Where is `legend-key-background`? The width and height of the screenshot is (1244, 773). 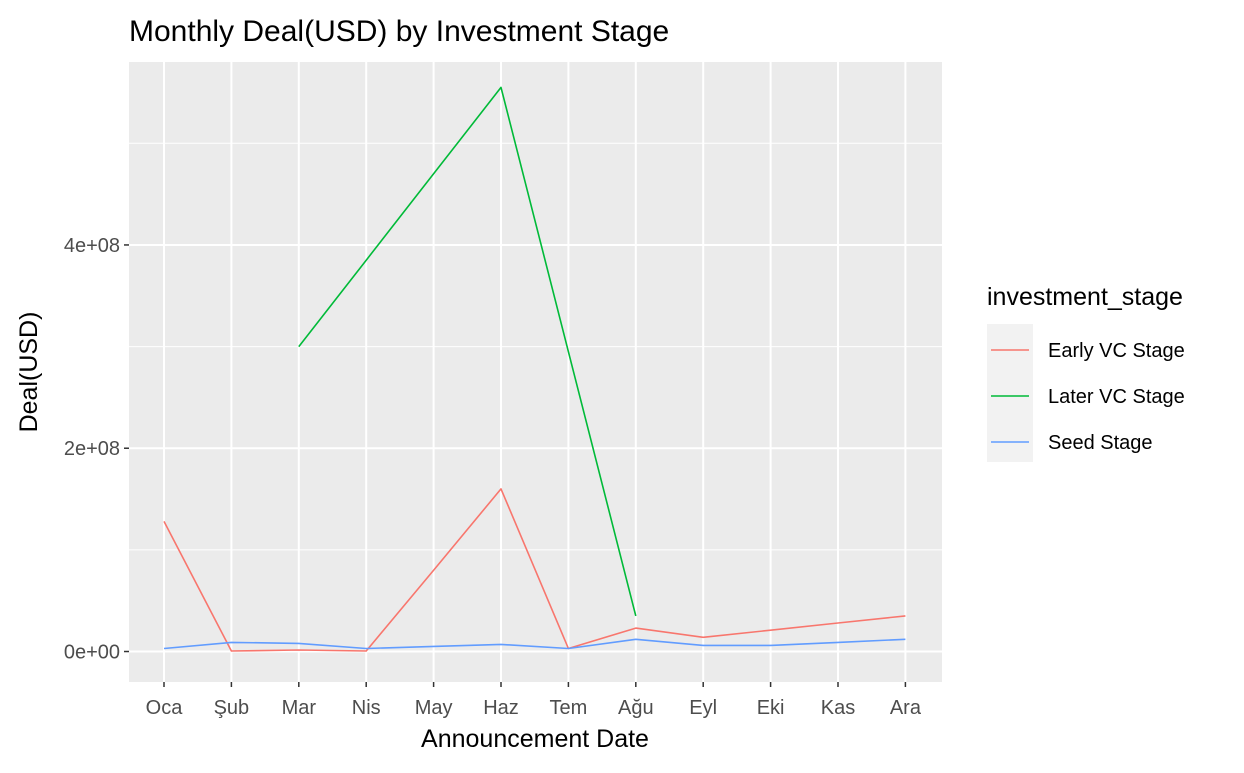
legend-key-background is located at coordinates (1010, 393).